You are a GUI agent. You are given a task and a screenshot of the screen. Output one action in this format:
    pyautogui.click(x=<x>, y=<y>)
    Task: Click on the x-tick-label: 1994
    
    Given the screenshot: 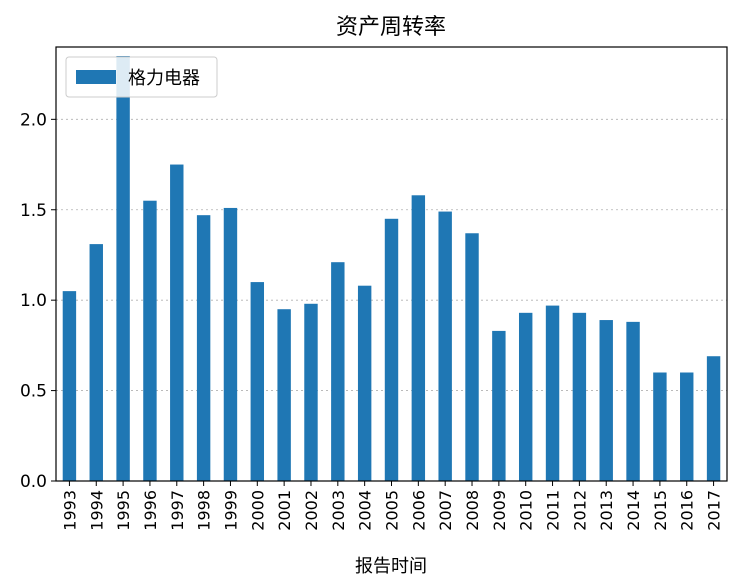 What is the action you would take?
    pyautogui.click(x=96, y=510)
    